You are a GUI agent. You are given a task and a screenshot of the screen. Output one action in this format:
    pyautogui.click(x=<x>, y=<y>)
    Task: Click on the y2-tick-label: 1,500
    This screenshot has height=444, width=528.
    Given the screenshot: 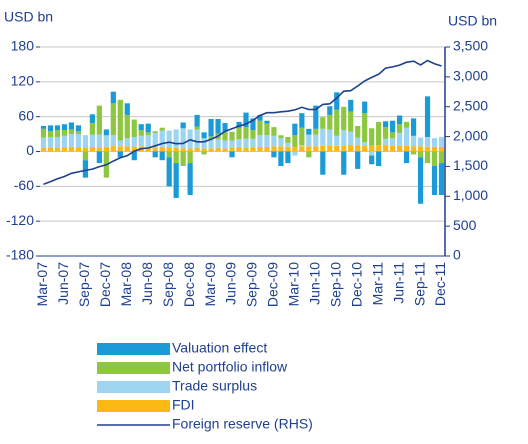 What is the action you would take?
    pyautogui.click(x=470, y=165)
    